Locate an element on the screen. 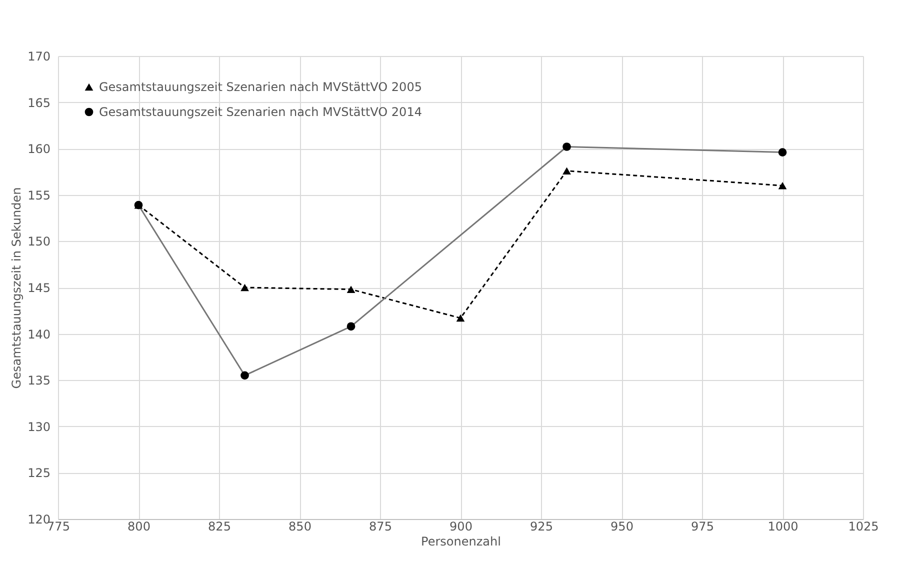 The width and height of the screenshot is (898, 585). x-tick-label: 850 is located at coordinates (300, 527).